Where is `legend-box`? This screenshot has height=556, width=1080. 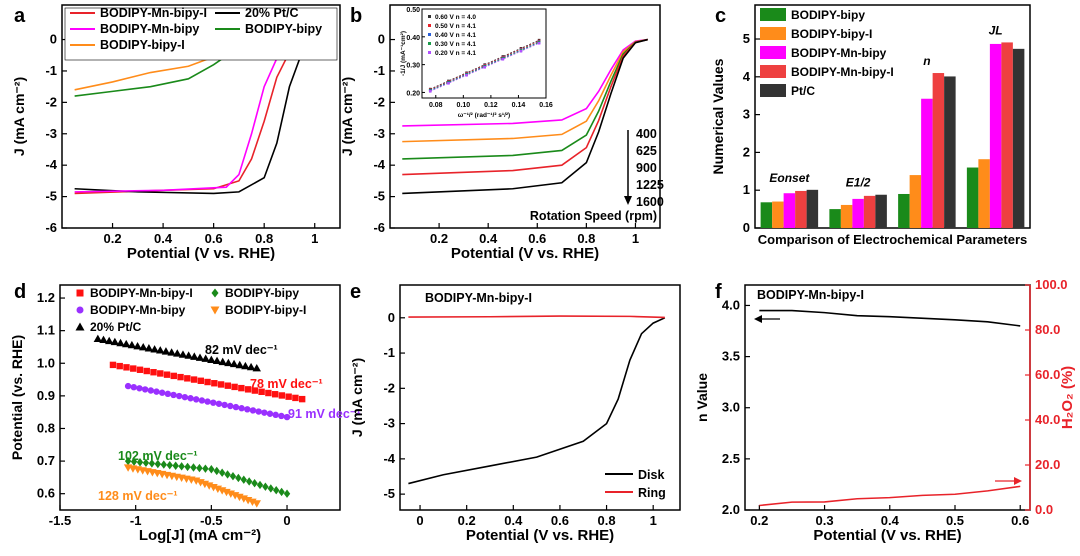 legend-box is located at coordinates (201, 34).